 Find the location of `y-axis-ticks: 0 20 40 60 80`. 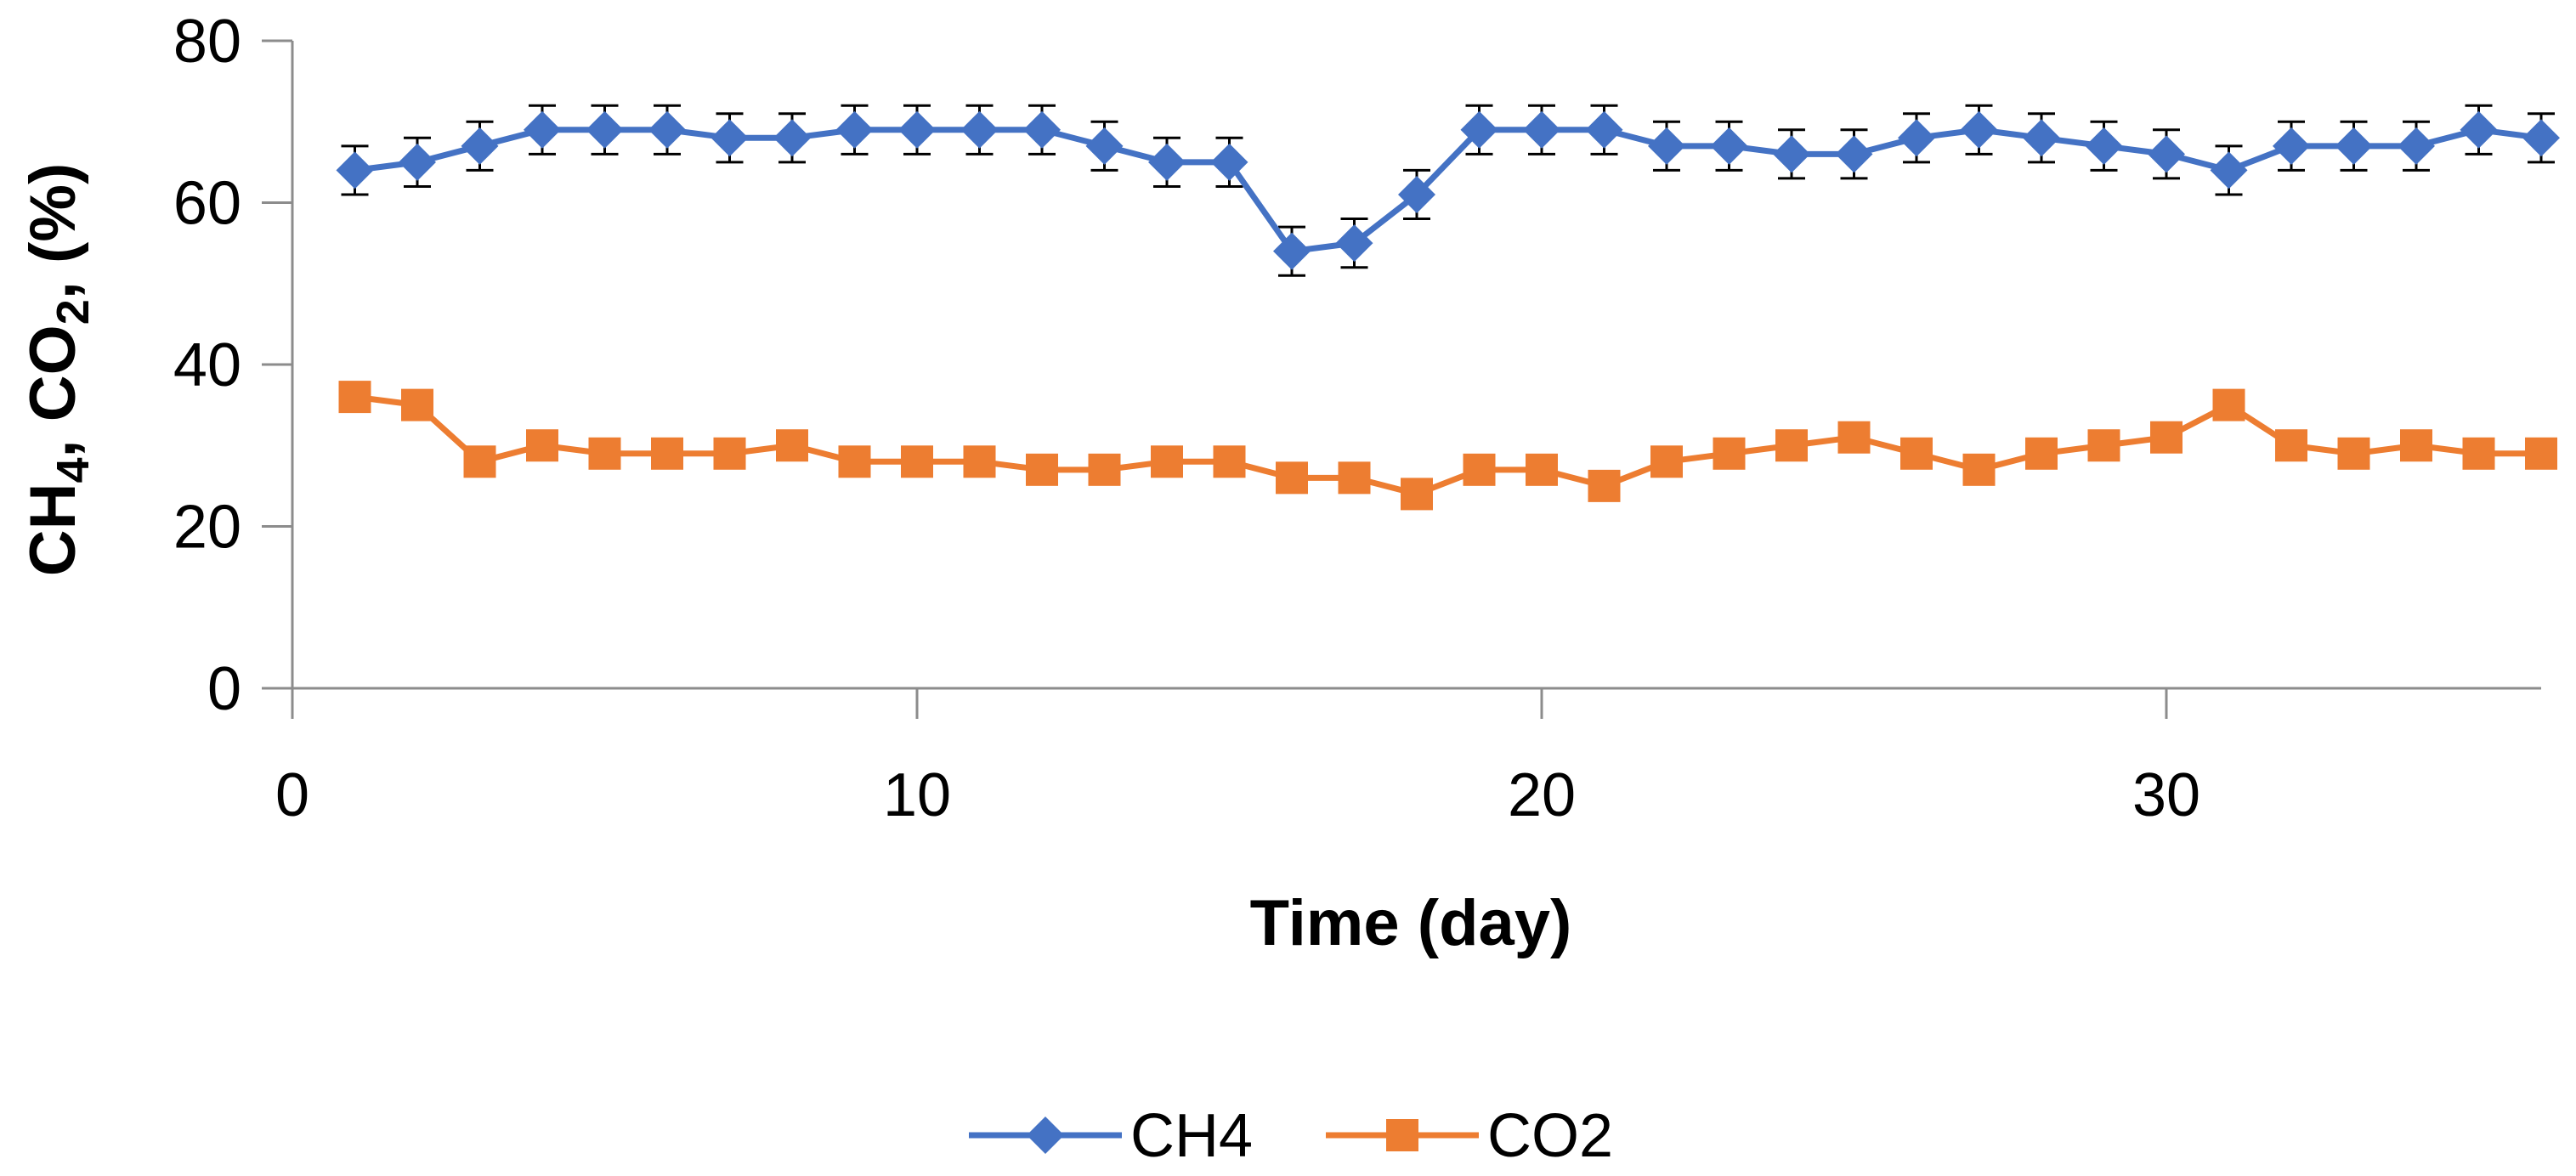

y-axis-ticks: 0 20 40 60 80 is located at coordinates (232, 365).